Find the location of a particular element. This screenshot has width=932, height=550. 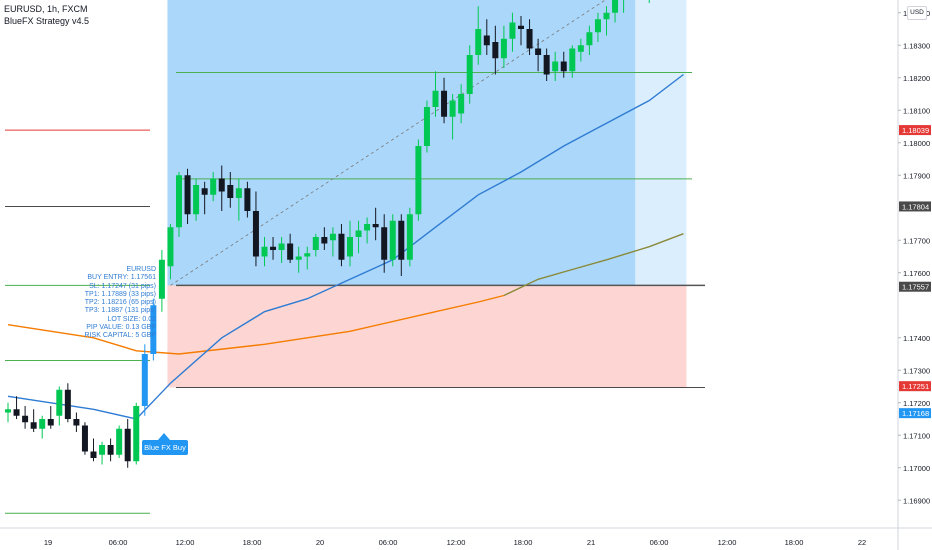

y-tick-label: 1.18300 is located at coordinates (916, 45).